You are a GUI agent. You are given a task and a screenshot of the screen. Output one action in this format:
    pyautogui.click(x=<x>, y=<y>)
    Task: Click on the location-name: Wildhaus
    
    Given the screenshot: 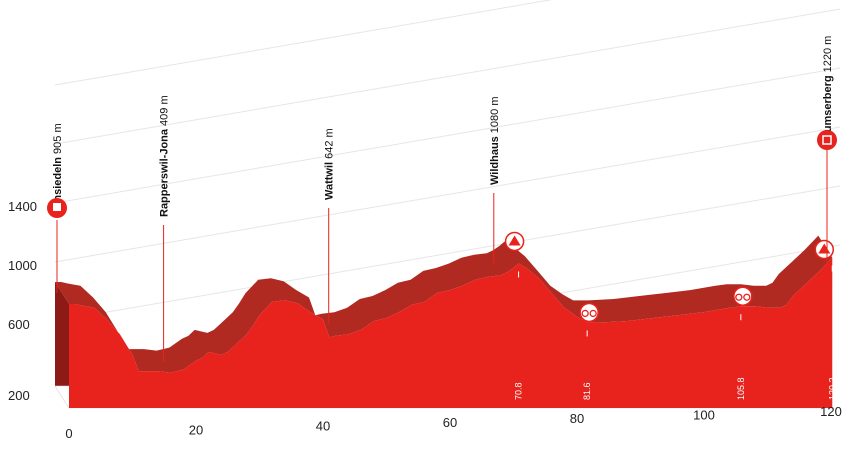 What is the action you would take?
    pyautogui.click(x=495, y=160)
    